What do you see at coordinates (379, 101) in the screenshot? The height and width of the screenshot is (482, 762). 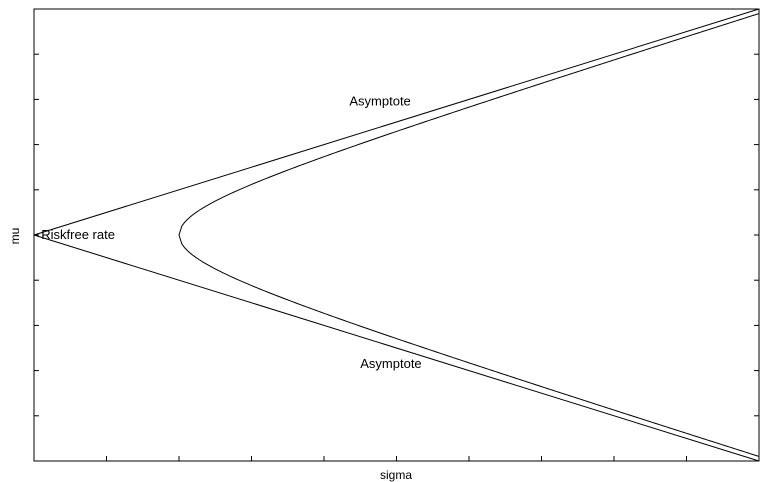 I see `annotation-1: Asymptote` at bounding box center [379, 101].